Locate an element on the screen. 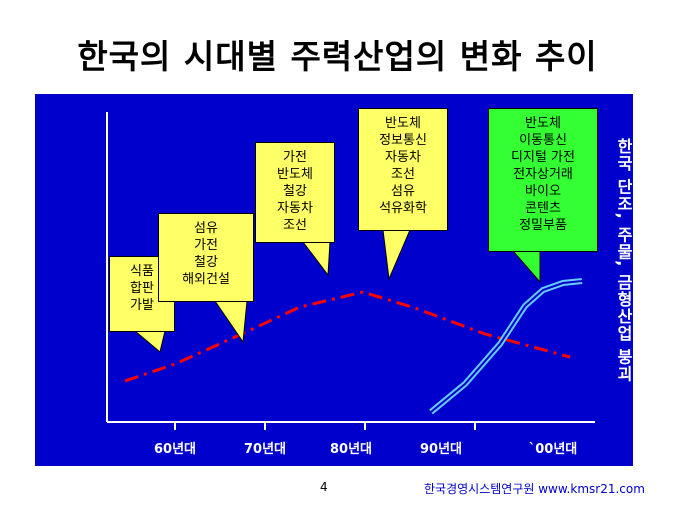  callout-1990s: 반도체 정보통신 자동차 조선 섬유 석유화학 is located at coordinates (403, 169).